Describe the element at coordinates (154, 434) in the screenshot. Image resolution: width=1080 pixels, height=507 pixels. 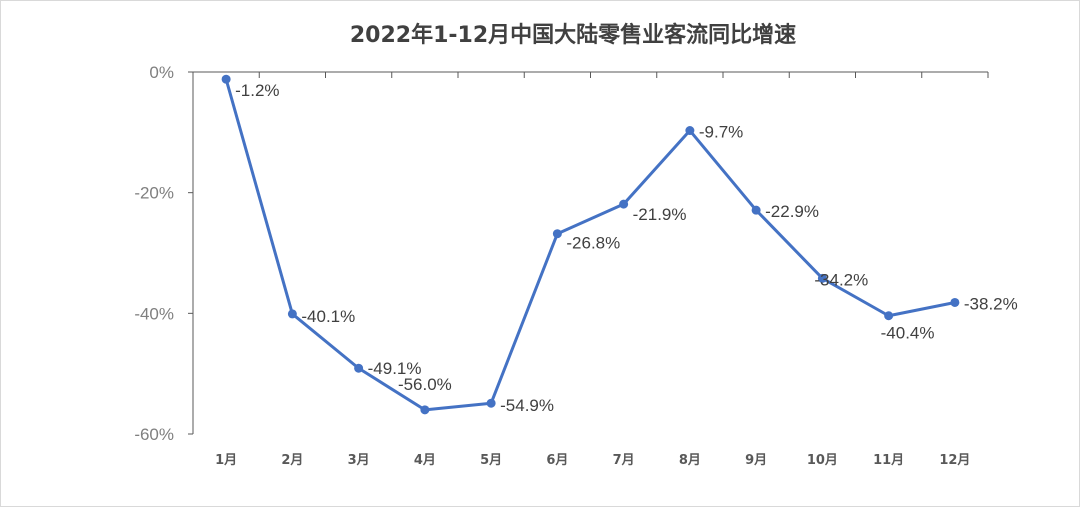
I see `y-tick-label: -60%` at that location.